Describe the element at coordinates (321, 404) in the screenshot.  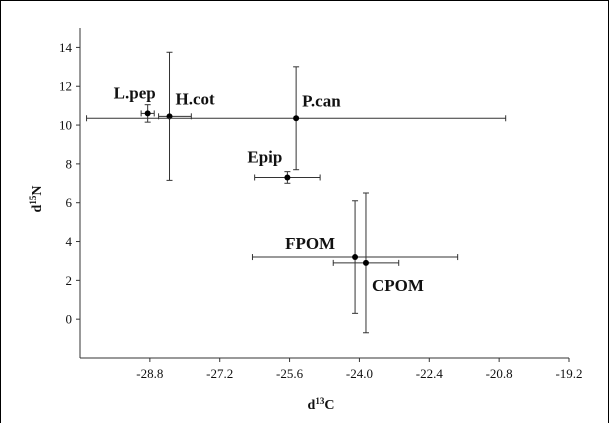
I see `x-axis-title: d13C` at that location.